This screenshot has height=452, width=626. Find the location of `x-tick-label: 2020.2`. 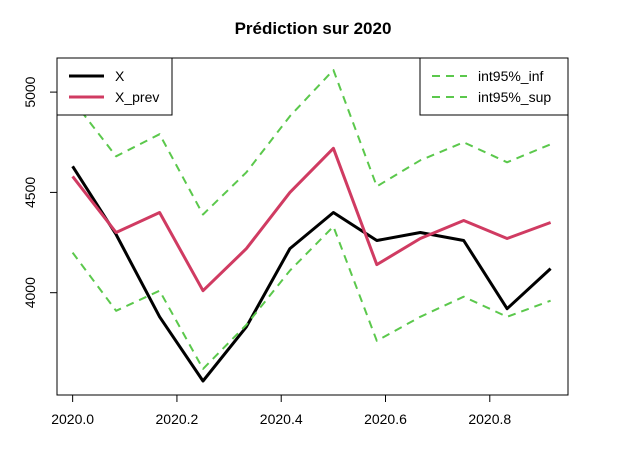

x-tick-label: 2020.2 is located at coordinates (177, 419).